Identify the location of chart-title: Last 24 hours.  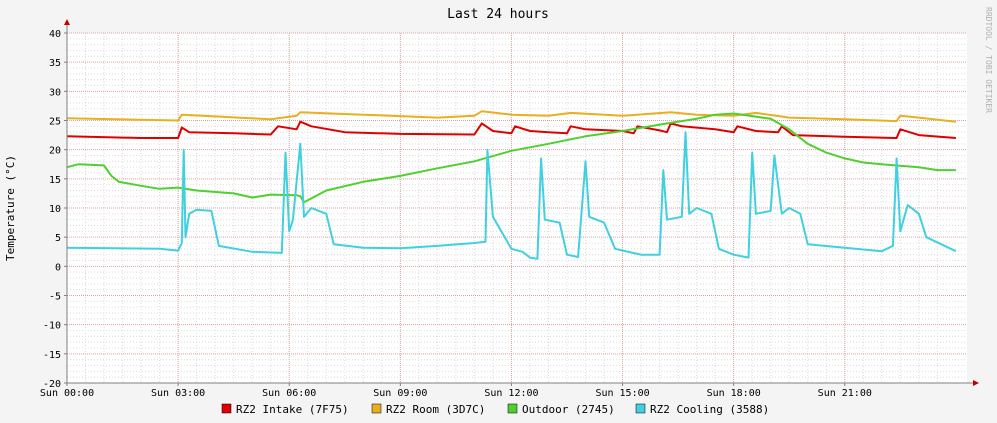
(498, 14).